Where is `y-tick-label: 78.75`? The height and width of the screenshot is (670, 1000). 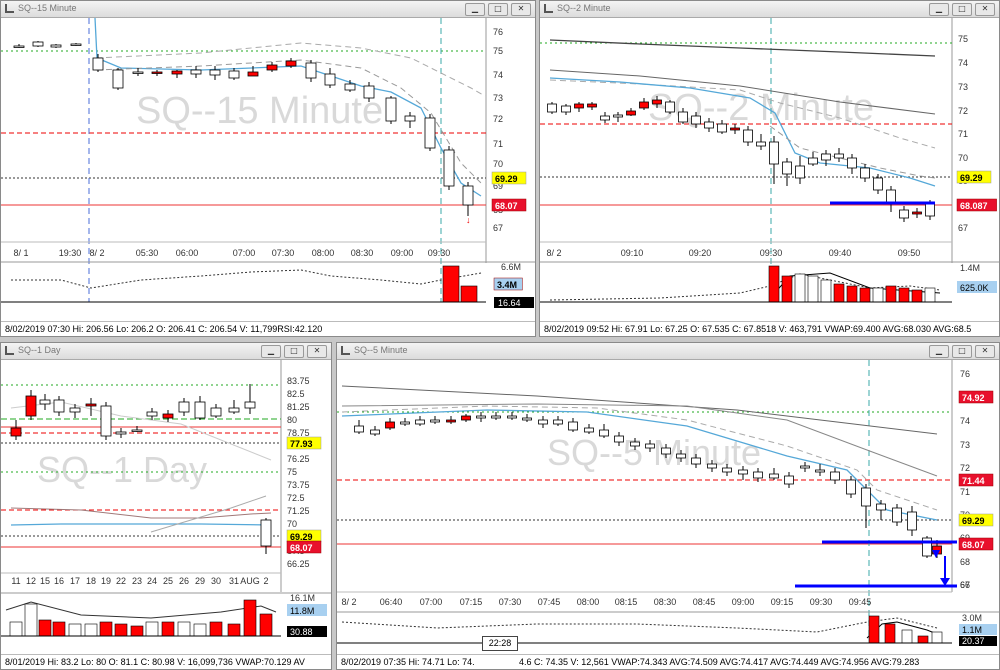
y-tick-label: 78.75 is located at coordinates (298, 433).